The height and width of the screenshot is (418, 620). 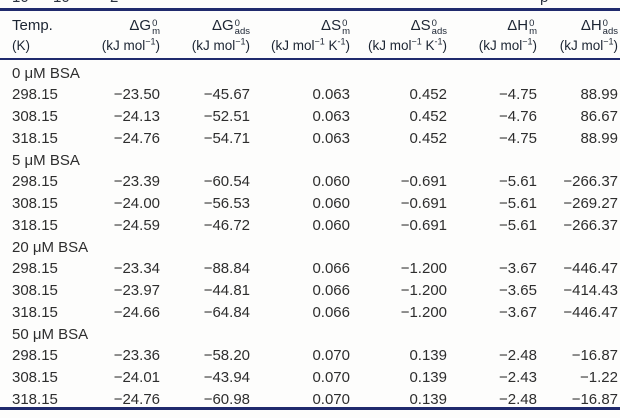 I want to click on column-header: ΔG 0 ads (kJ mol−1), so click(x=207, y=36).